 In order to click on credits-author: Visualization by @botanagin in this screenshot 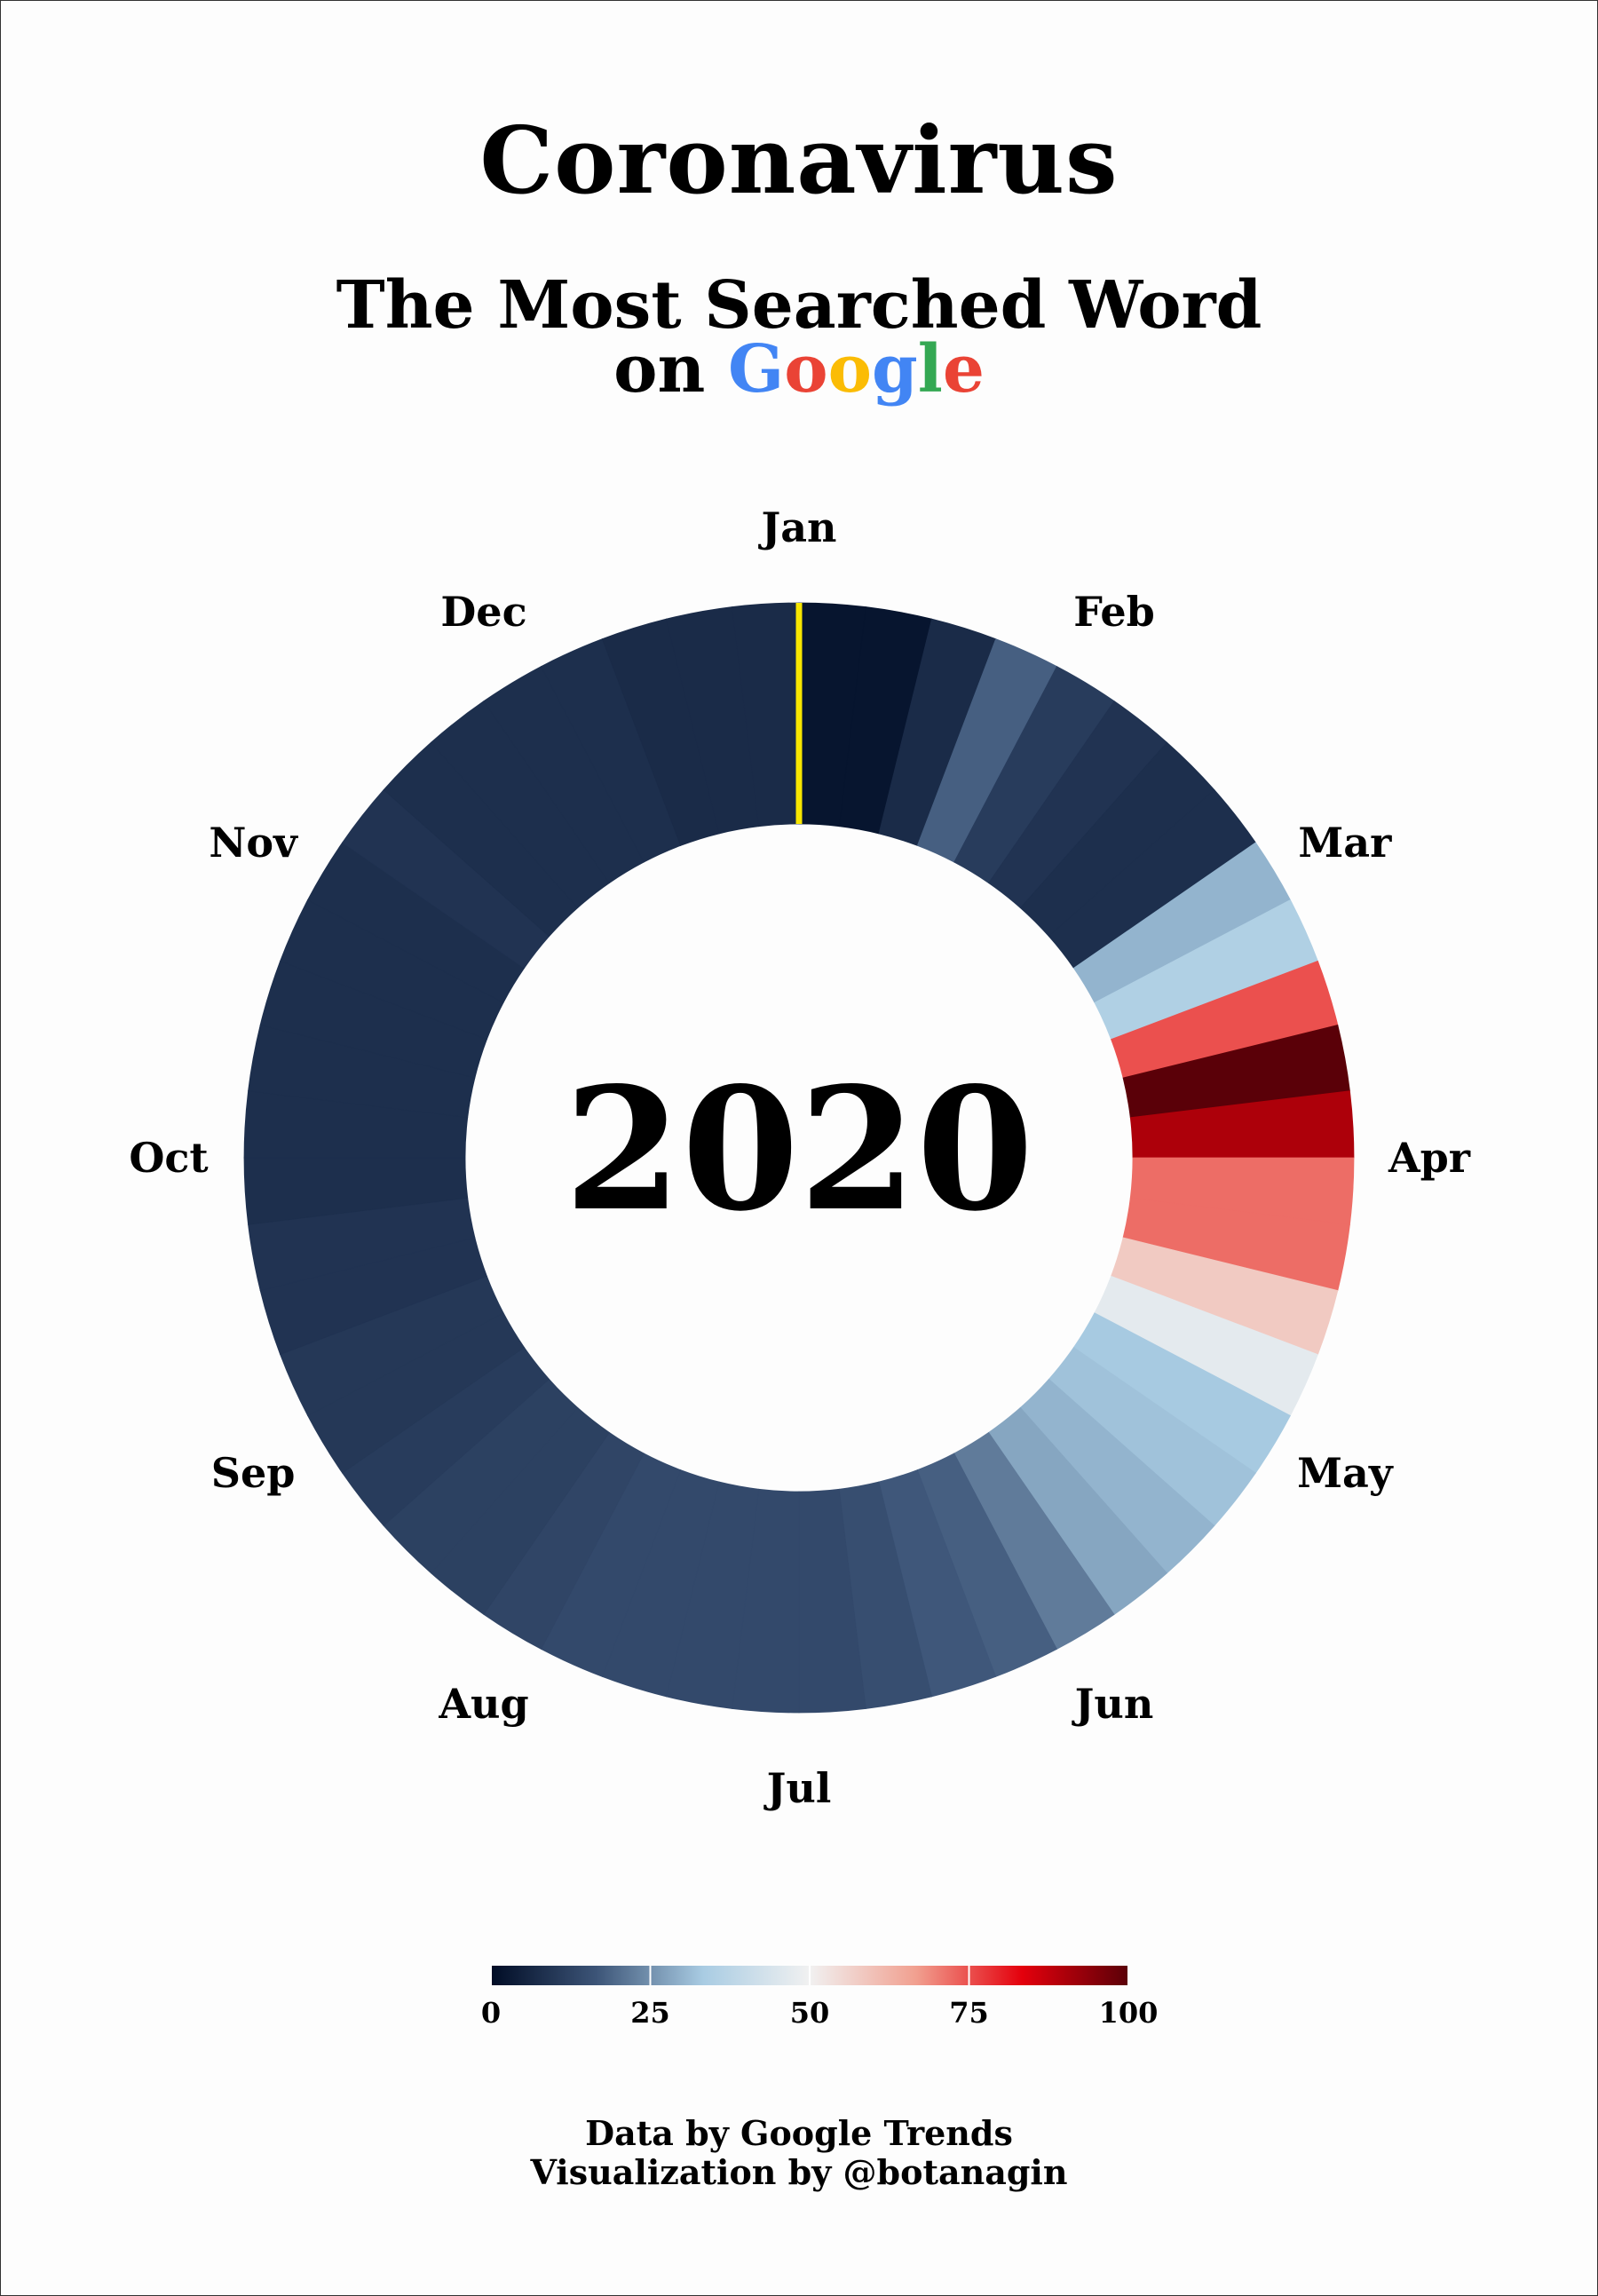, I will do `click(799, 2172)`.